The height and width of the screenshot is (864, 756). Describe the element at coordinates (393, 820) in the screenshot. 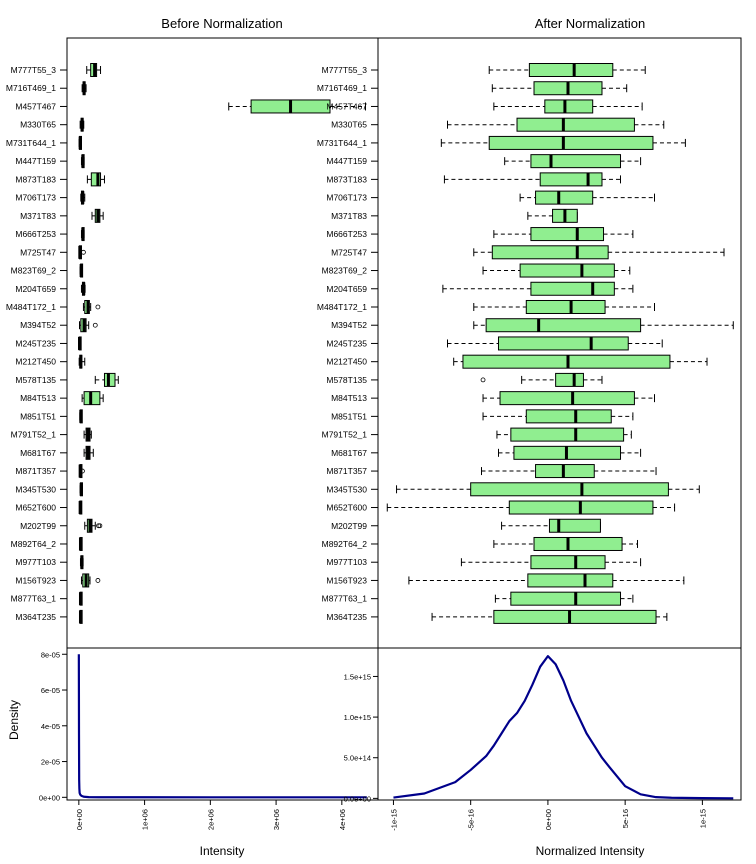

I see `xtick-label: -1e-15` at that location.